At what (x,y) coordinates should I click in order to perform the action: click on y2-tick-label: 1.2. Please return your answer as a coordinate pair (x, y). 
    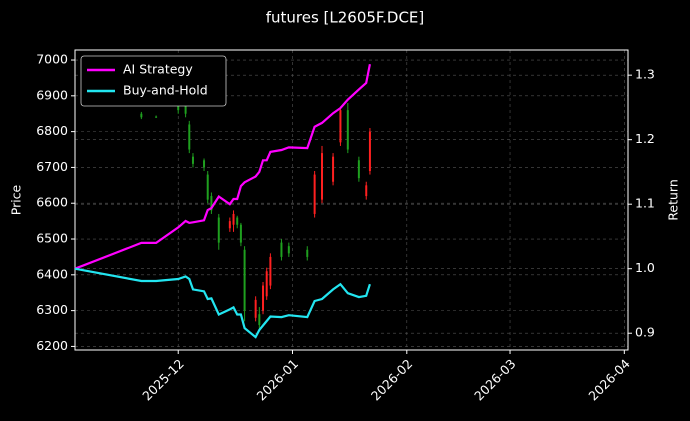
    Looking at the image, I should click on (645, 138).